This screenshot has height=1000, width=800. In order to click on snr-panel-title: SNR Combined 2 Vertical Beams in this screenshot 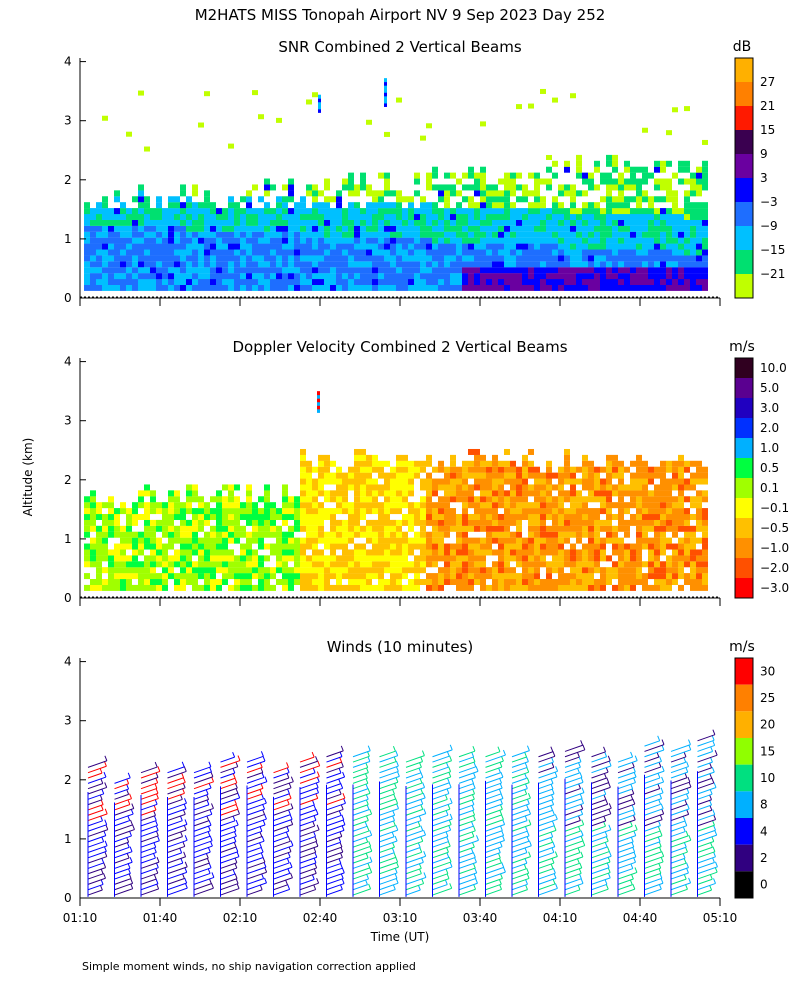, I will do `click(400, 47)`.